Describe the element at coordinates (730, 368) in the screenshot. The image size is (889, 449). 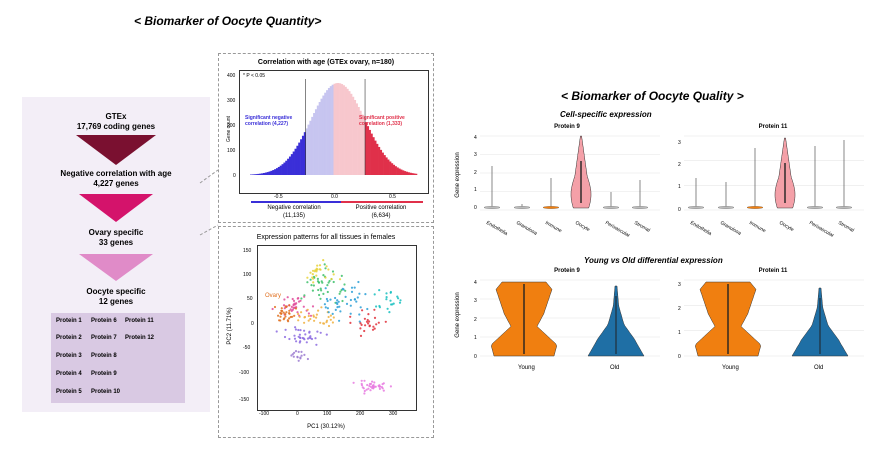
I see `a11-xtick-young: Young` at that location.